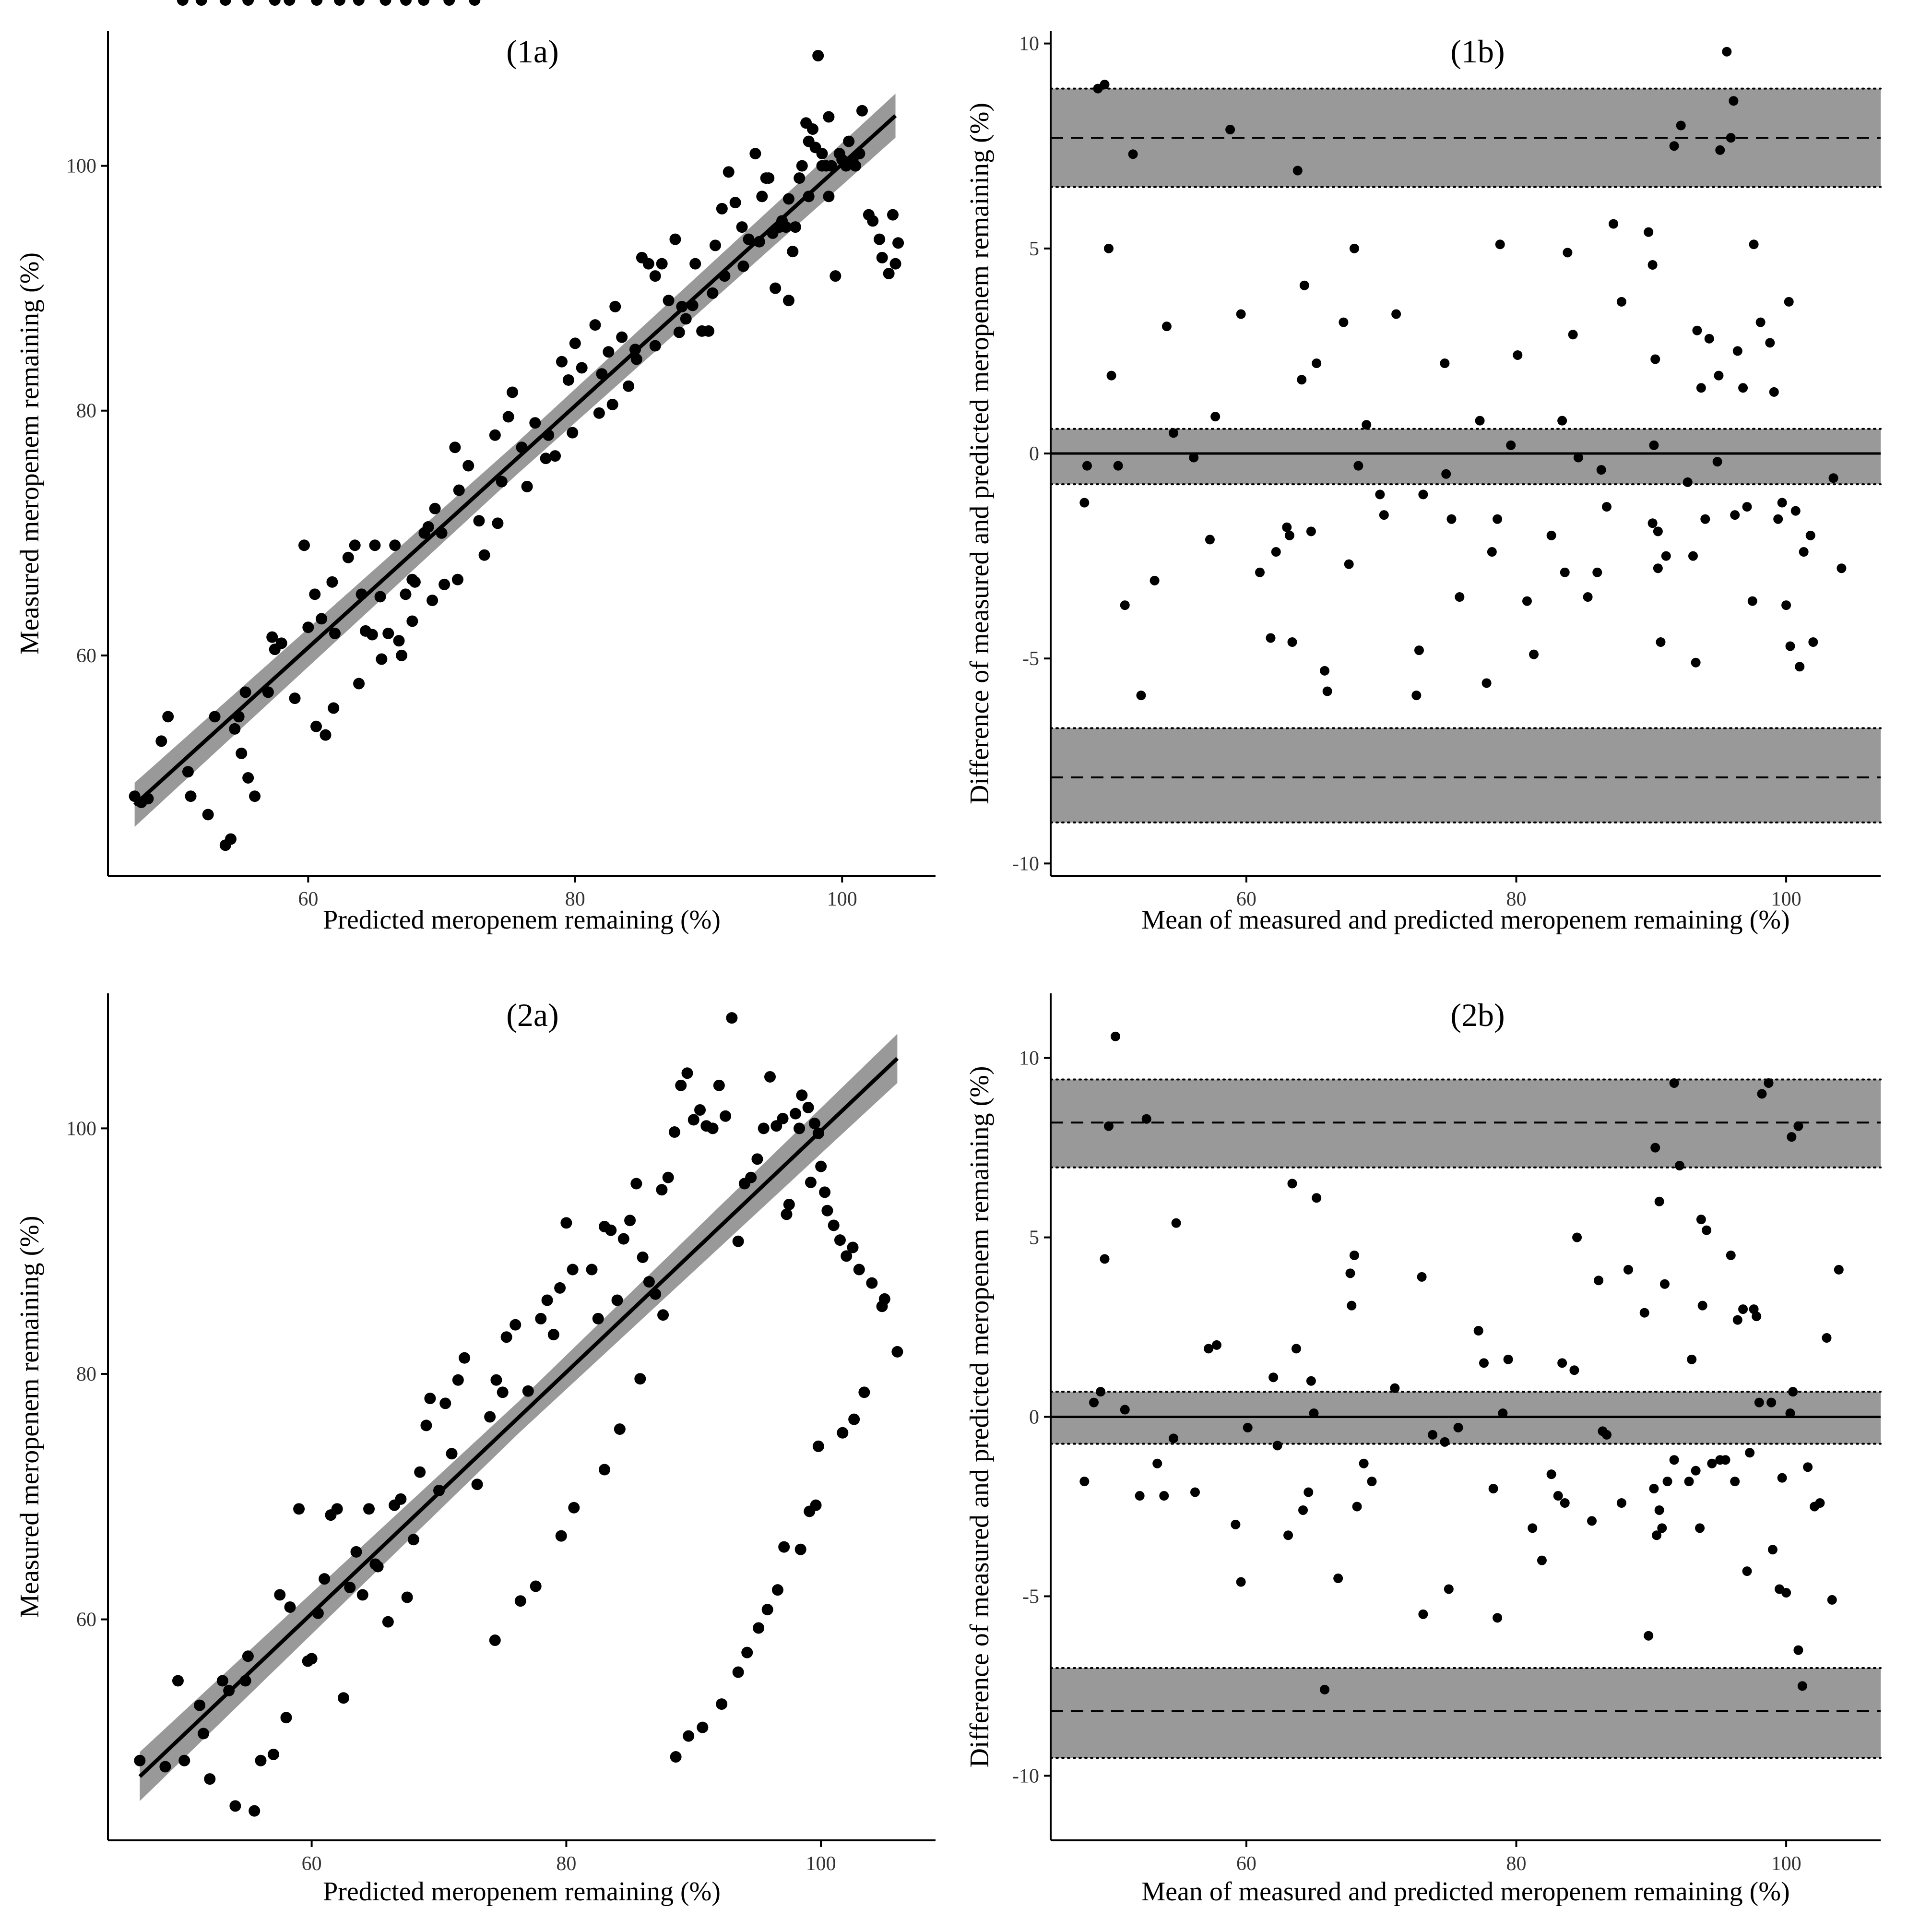  I want to click on x-tick-label: 100, so click(842, 899).